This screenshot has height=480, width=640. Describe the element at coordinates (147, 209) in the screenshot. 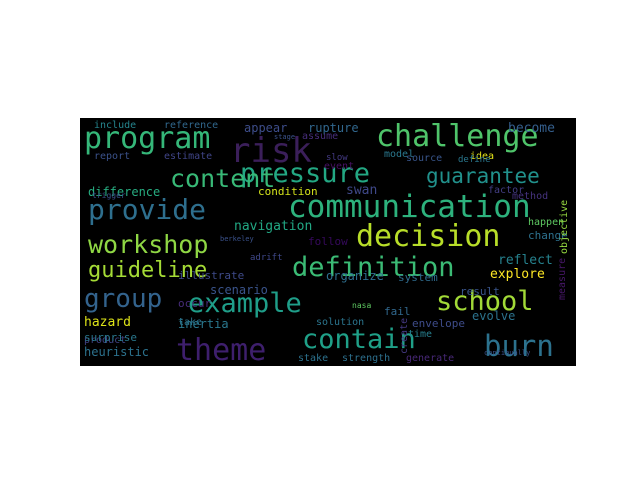

I see `word-provide: provide` at that location.